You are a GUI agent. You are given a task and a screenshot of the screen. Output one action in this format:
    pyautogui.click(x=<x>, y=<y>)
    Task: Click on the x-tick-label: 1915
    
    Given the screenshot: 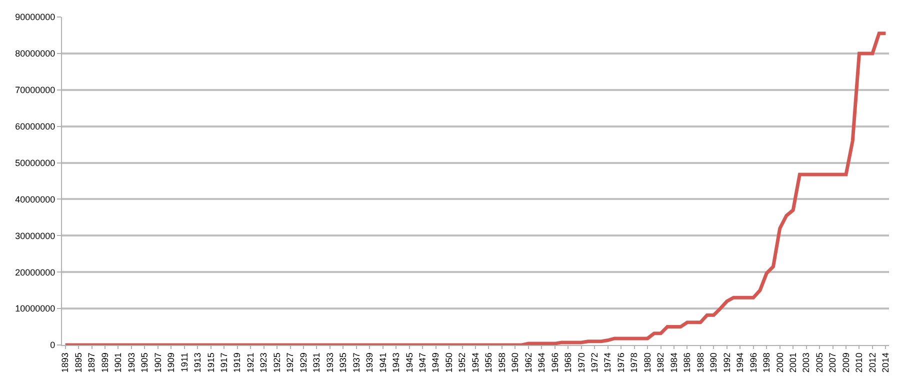 What is the action you would take?
    pyautogui.click(x=211, y=362)
    